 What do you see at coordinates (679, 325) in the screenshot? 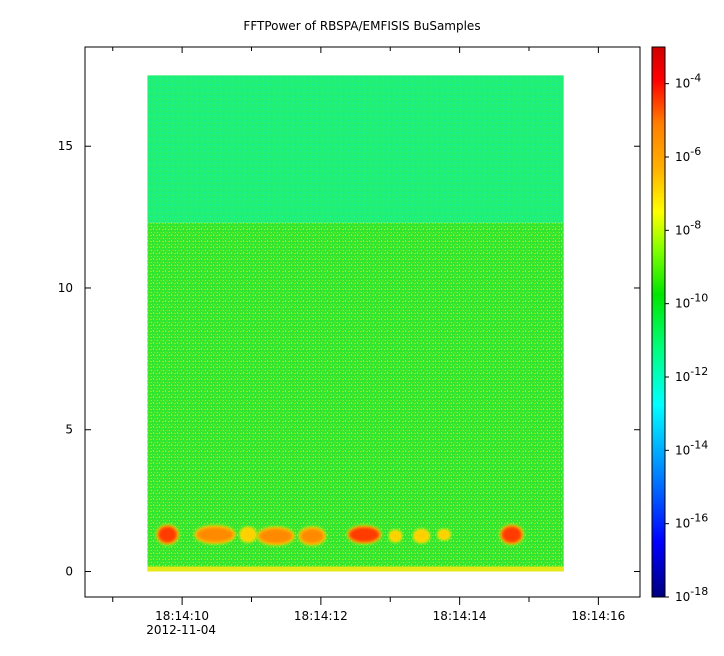
I see `colorbar: 10⁻⁴ 10⁻⁶ 10⁻⁸ 10⁻¹⁰ 10⁻¹² 10⁻¹⁴ 10⁻¹⁶ 10⁻¹⁸` at bounding box center [679, 325].